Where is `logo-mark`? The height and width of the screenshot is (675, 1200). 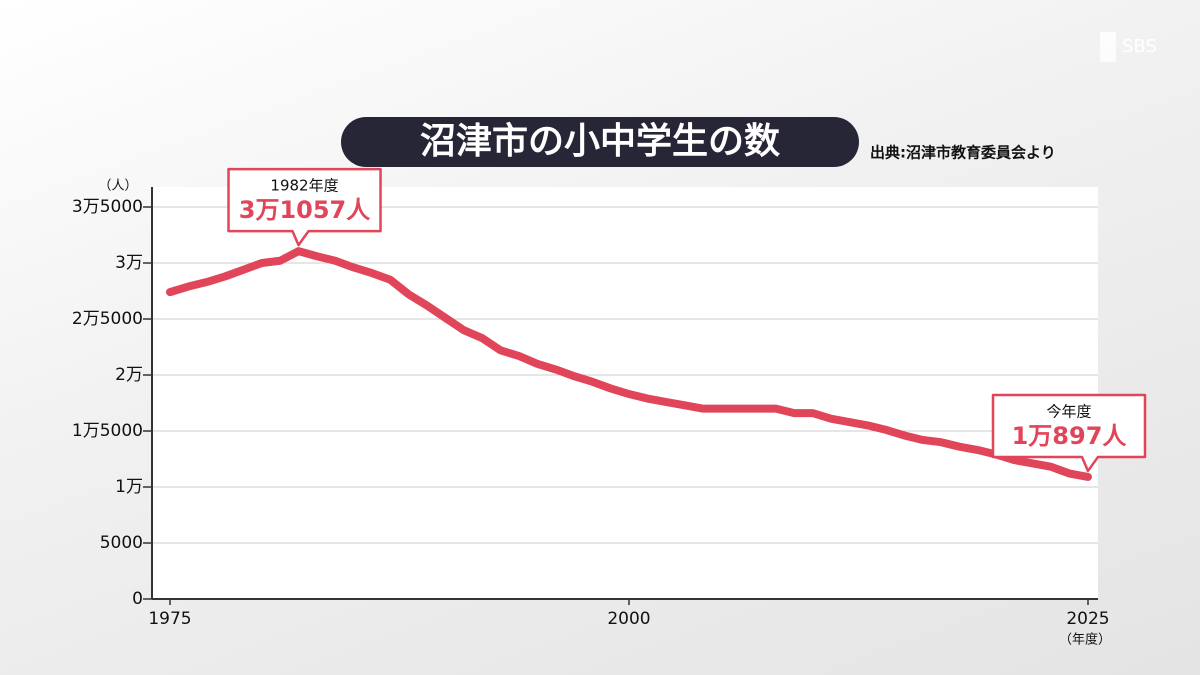 logo-mark is located at coordinates (1108, 47).